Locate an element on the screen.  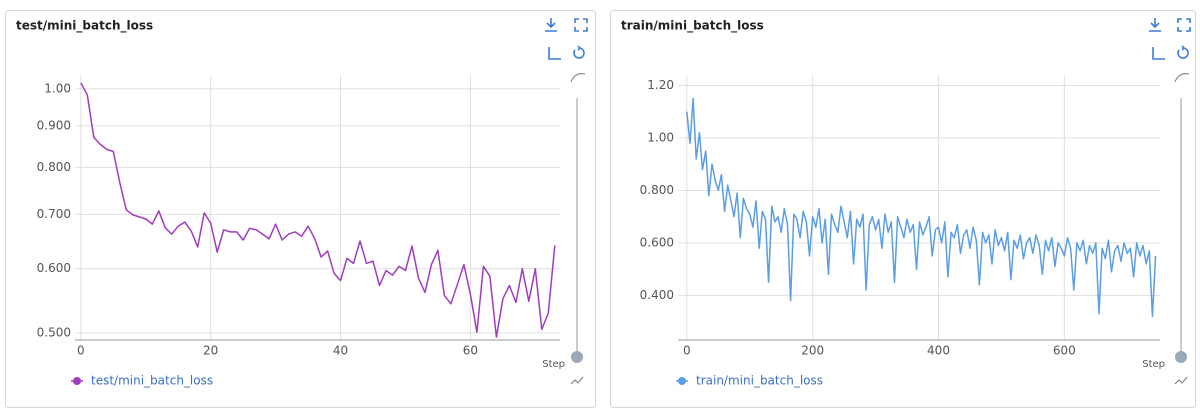
y-tick-label: 0.500 is located at coordinates (54, 332).